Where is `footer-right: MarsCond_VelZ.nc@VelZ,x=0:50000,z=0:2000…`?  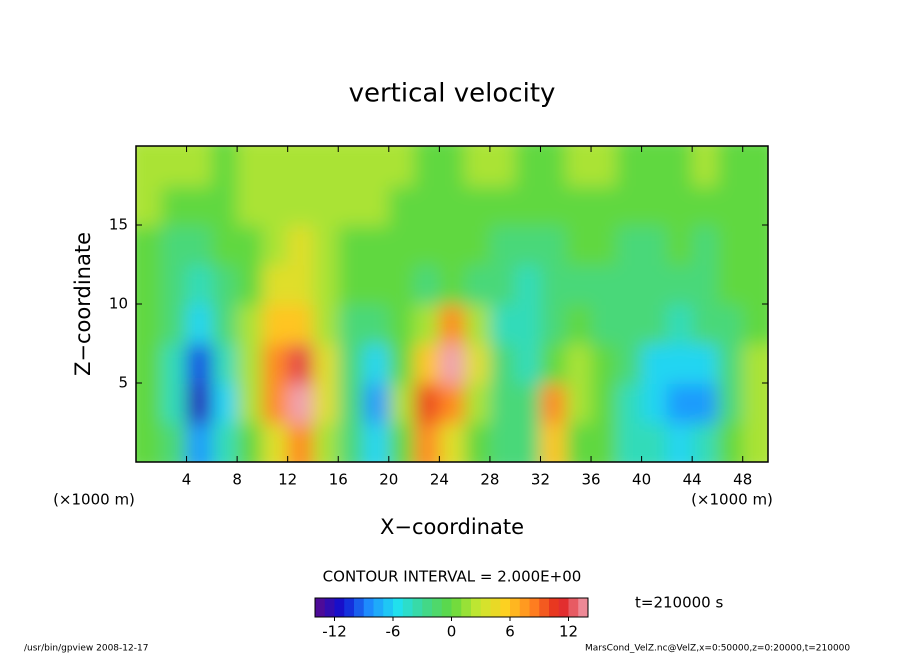 footer-right: MarsCond_VelZ.nc@VelZ,x=0:50000,z=0:2000… is located at coordinates (717, 649).